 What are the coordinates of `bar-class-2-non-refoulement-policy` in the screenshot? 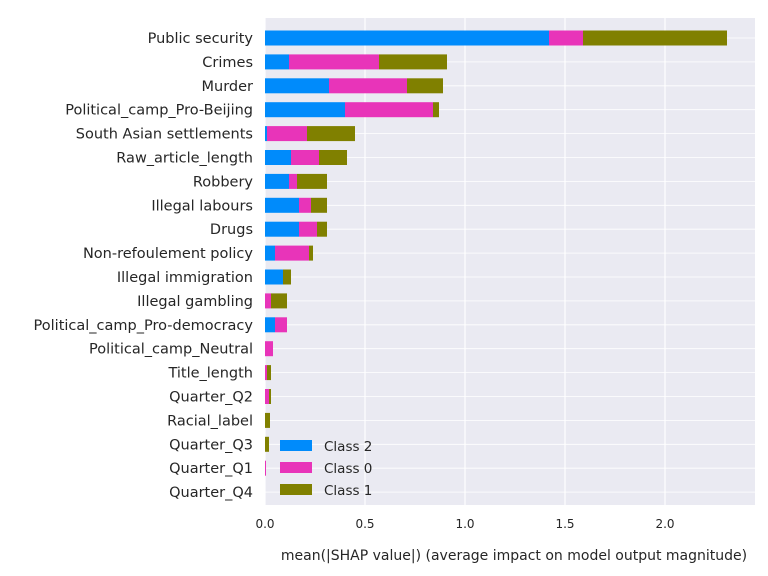 It's located at (270, 253).